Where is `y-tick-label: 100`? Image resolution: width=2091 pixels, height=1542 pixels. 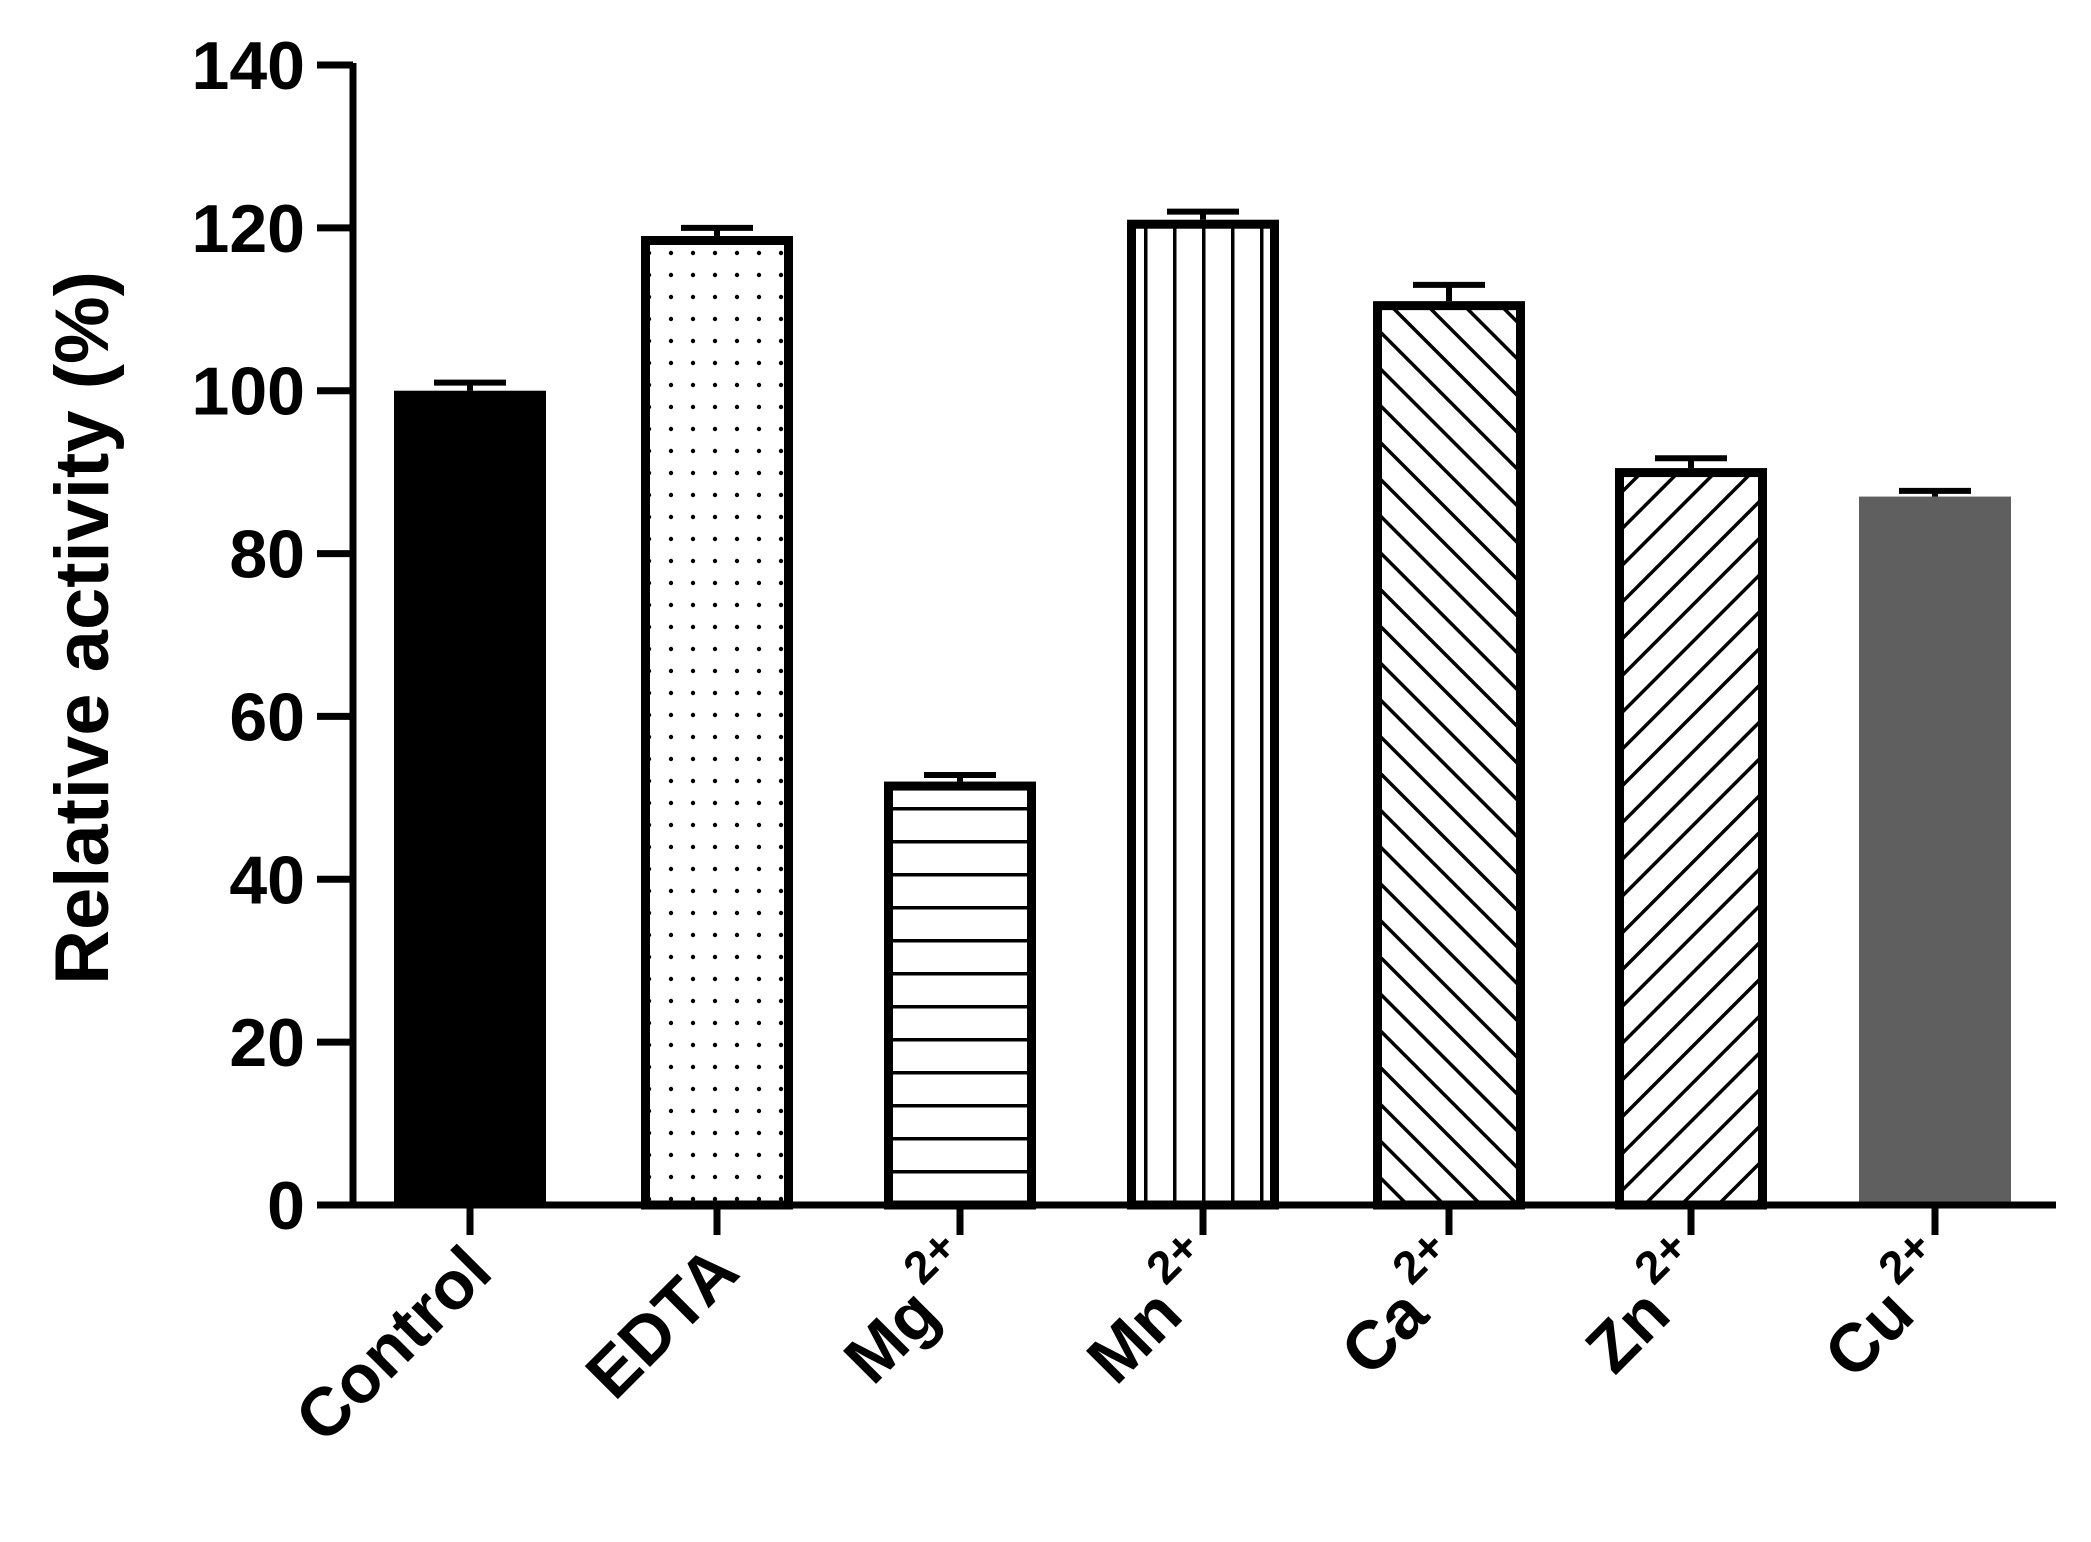
y-tick-label: 100 is located at coordinates (248, 392).